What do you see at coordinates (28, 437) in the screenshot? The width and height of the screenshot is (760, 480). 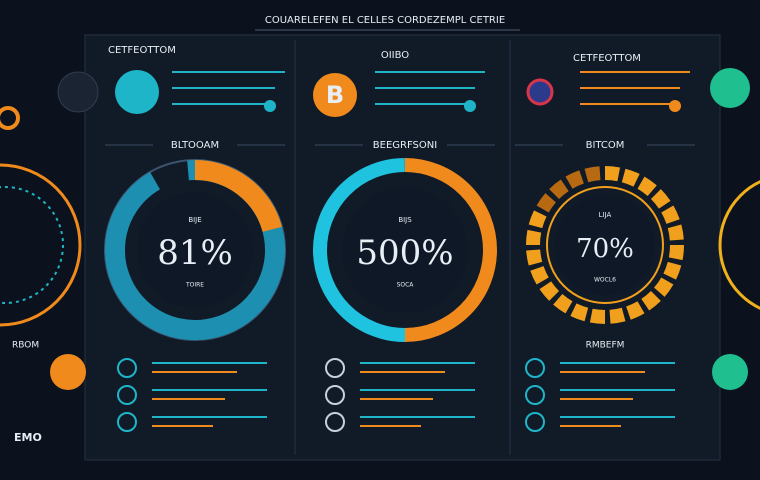 I see `side-label: EMO` at bounding box center [28, 437].